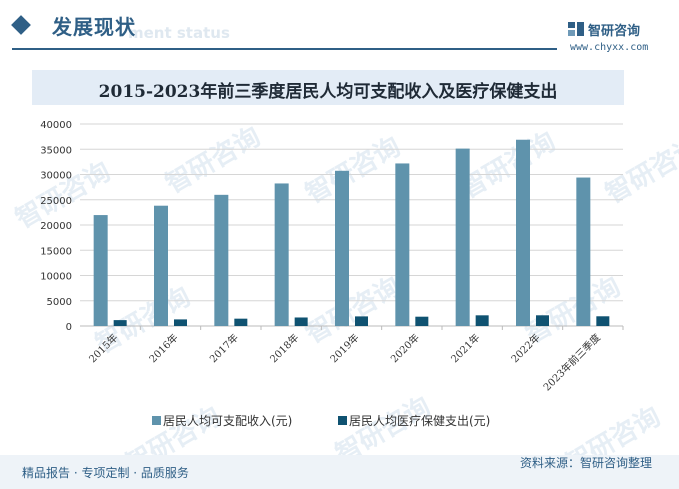  I want to click on x-tick-label: 2018年, so click(284, 348).